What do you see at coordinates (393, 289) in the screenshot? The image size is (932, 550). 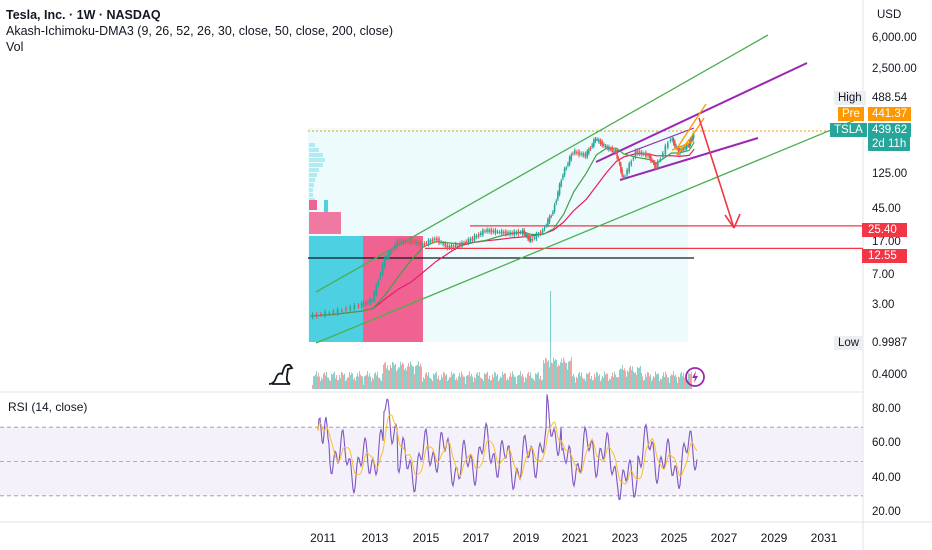 I see `volume-profile-block` at bounding box center [393, 289].